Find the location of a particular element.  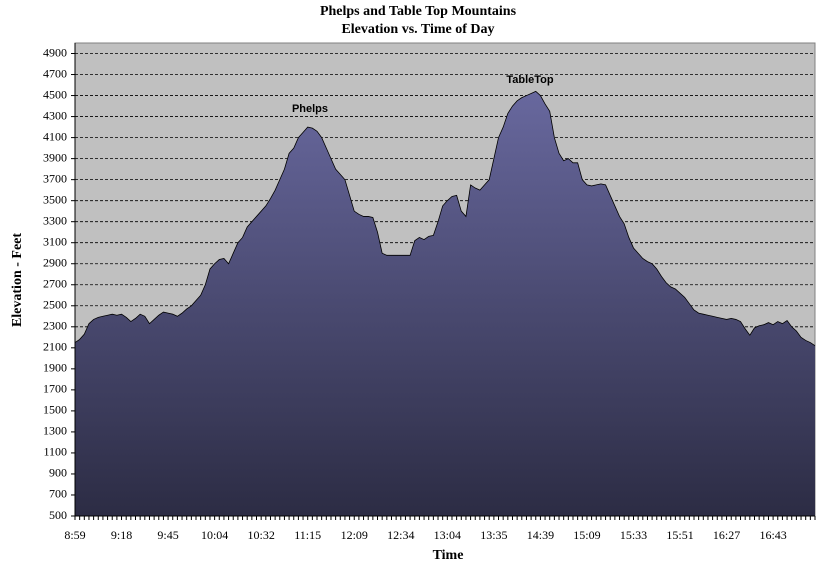

y-tick-label: 4500 is located at coordinates (55, 94).